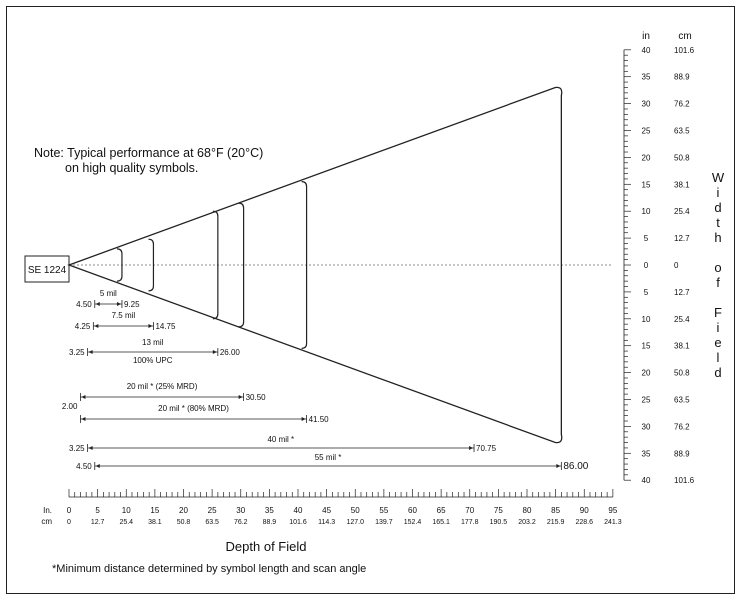 The image size is (742, 599). I want to click on range-near-value: 4.50, so click(84, 304).